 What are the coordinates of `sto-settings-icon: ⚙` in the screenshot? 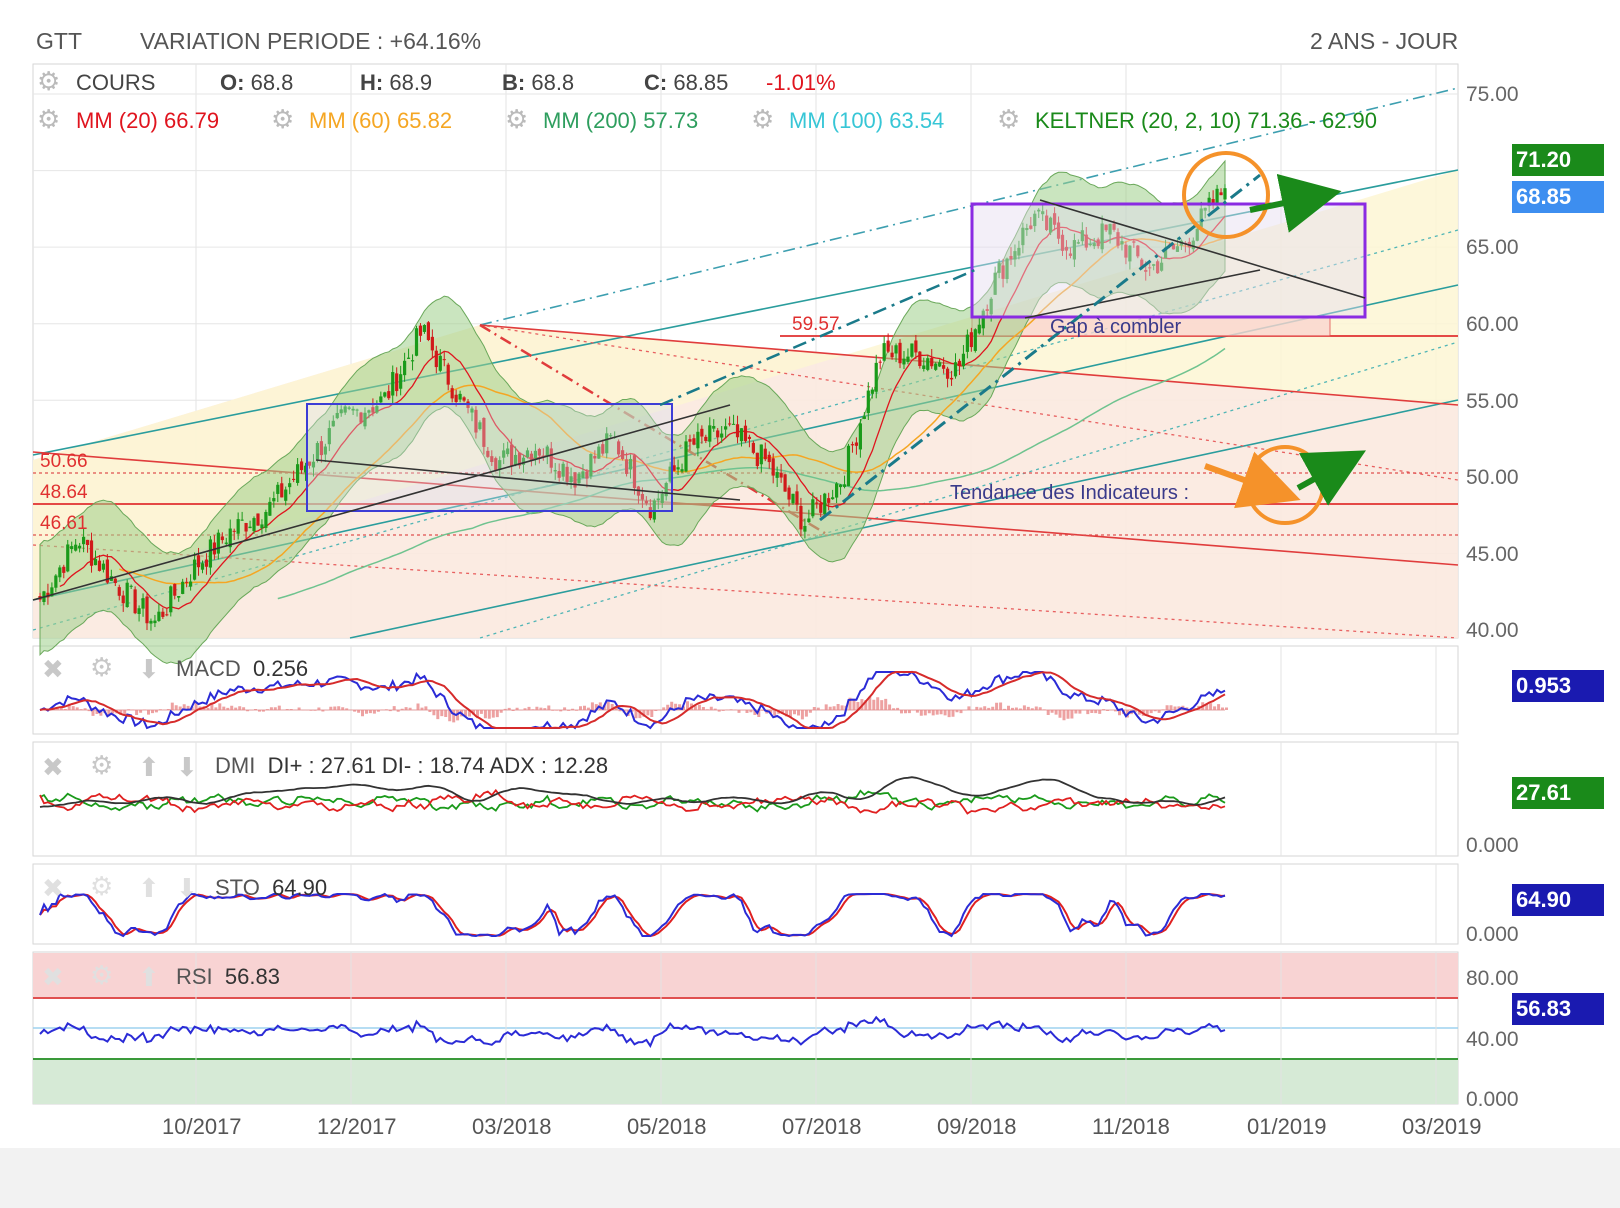 It's located at (102, 886).